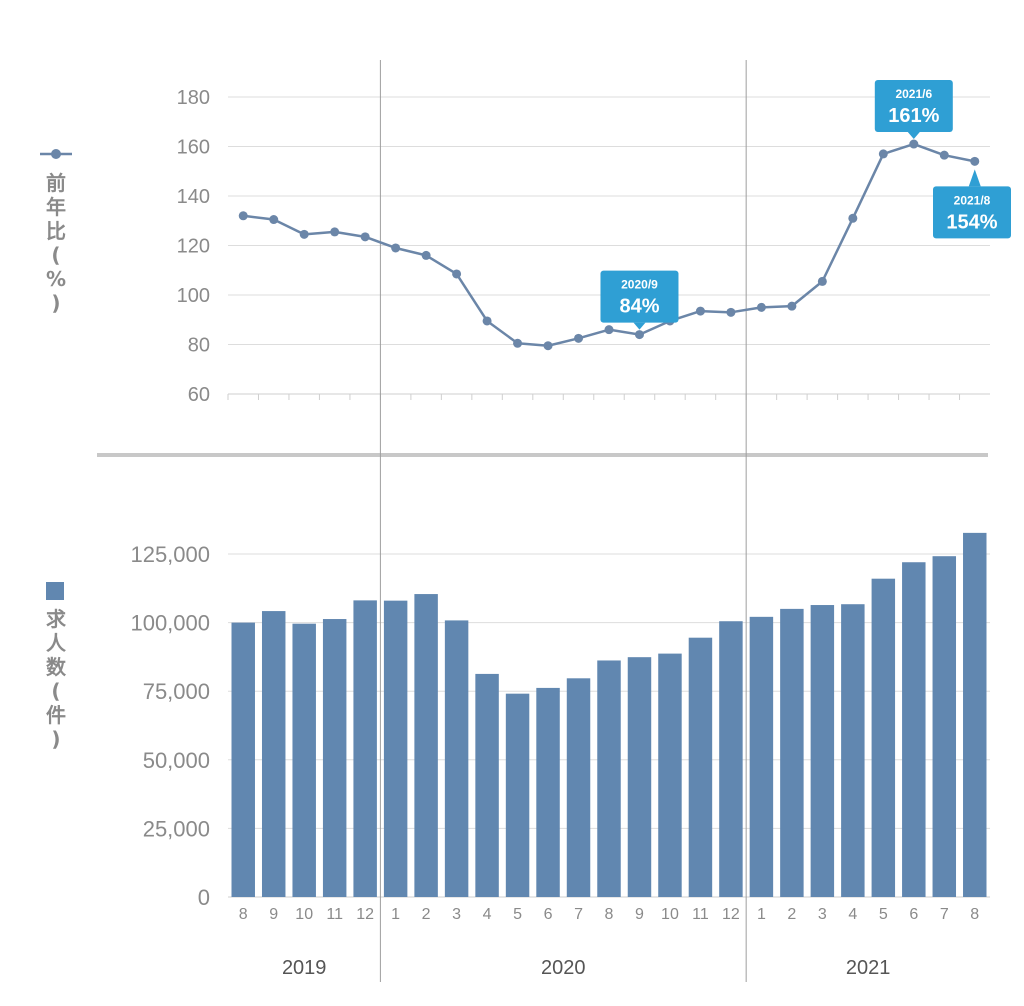 This screenshot has height=1006, width=1024. What do you see at coordinates (193, 148) in the screenshot?
I see `top-y-tick-label: 160` at bounding box center [193, 148].